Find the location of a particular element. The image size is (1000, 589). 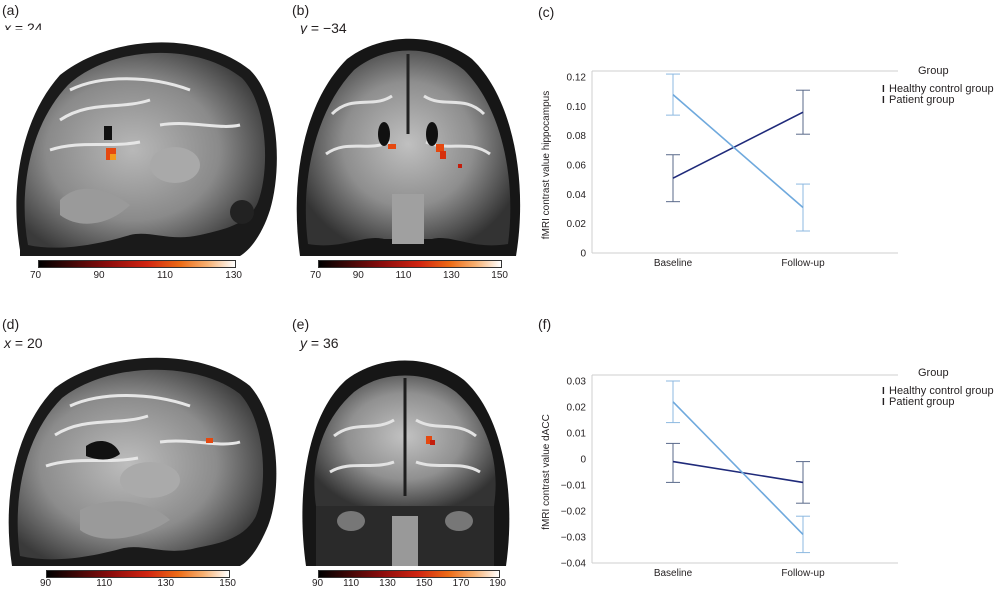

panel-label-d: (d) is located at coordinates (11, 324).